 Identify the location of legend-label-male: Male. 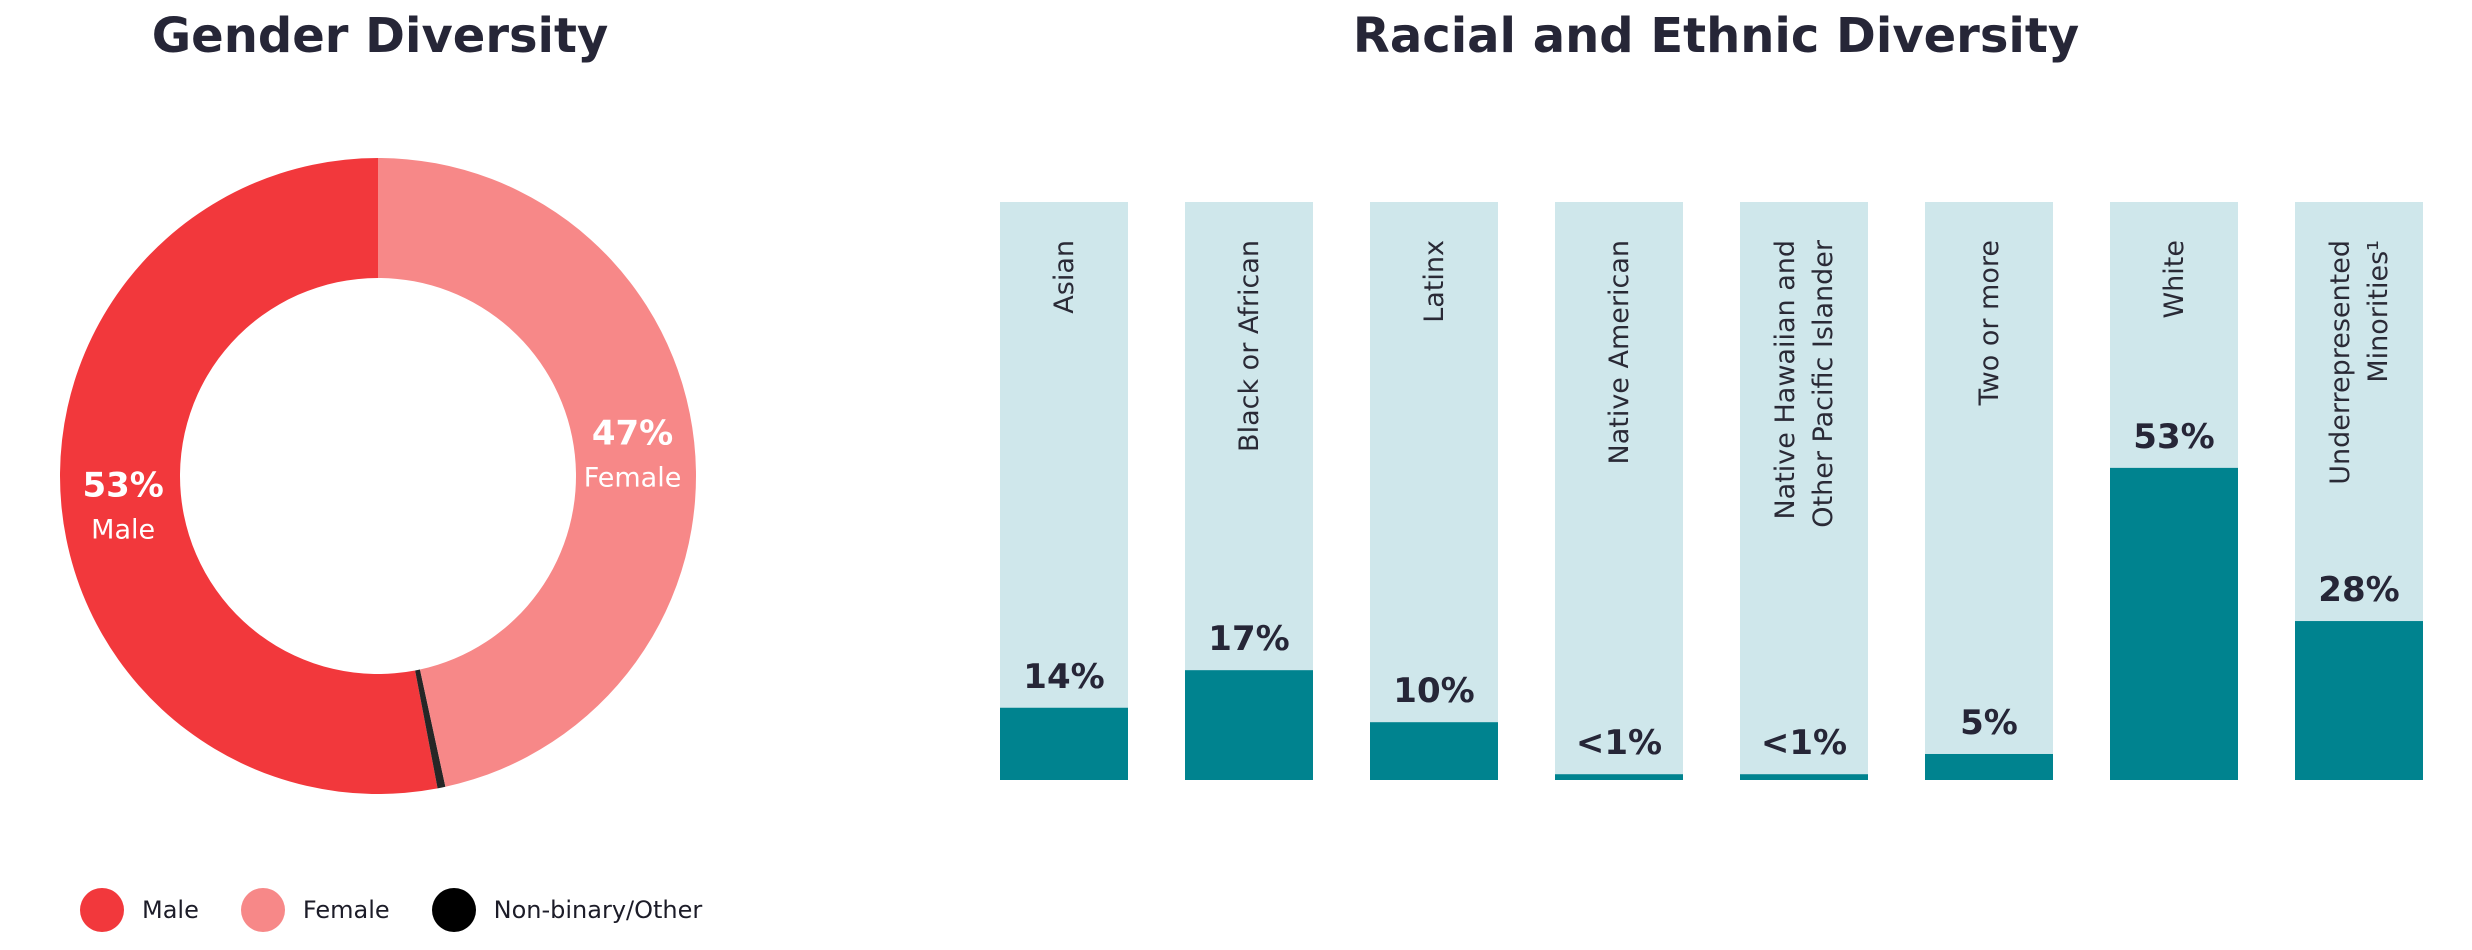
(170, 910).